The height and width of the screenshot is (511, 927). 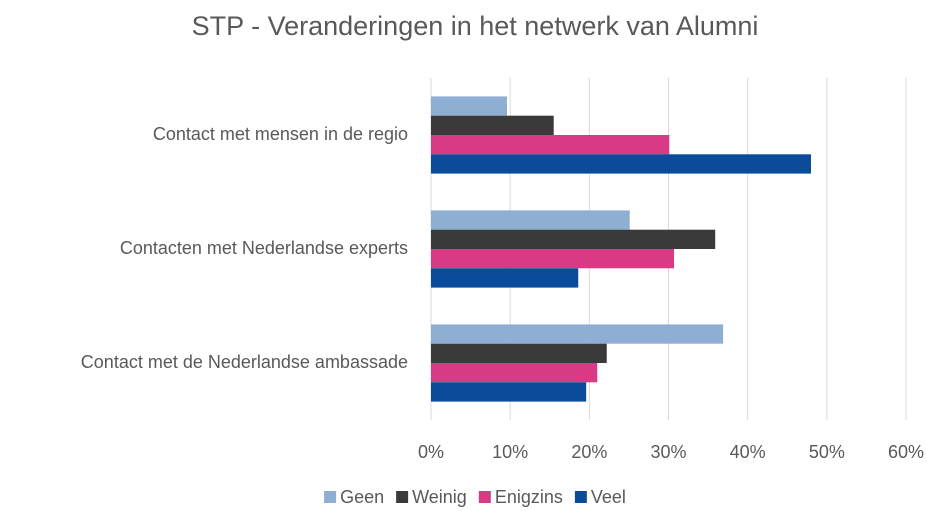 I want to click on x-tick-label: 50%, so click(x=827, y=452).